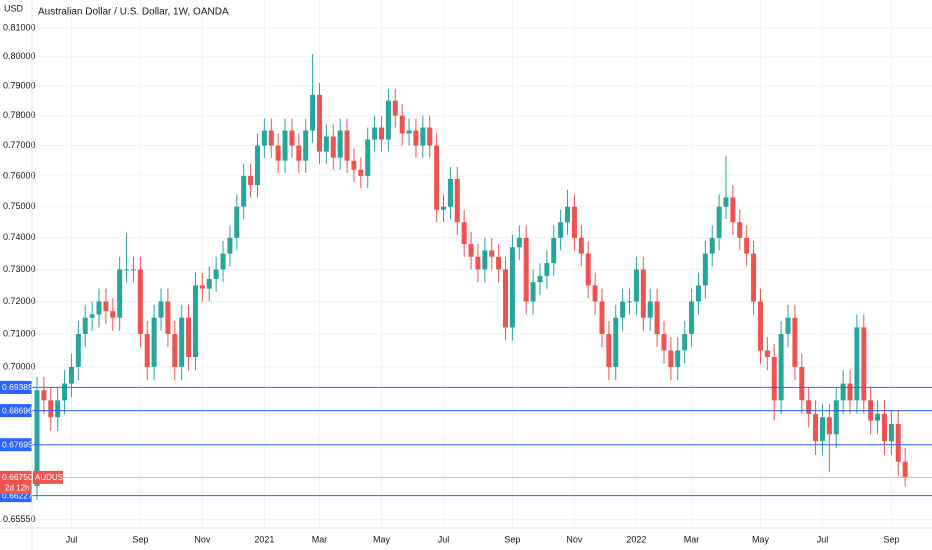 The image size is (932, 550). What do you see at coordinates (140, 539) in the screenshot?
I see `x-tick-label: Sep` at bounding box center [140, 539].